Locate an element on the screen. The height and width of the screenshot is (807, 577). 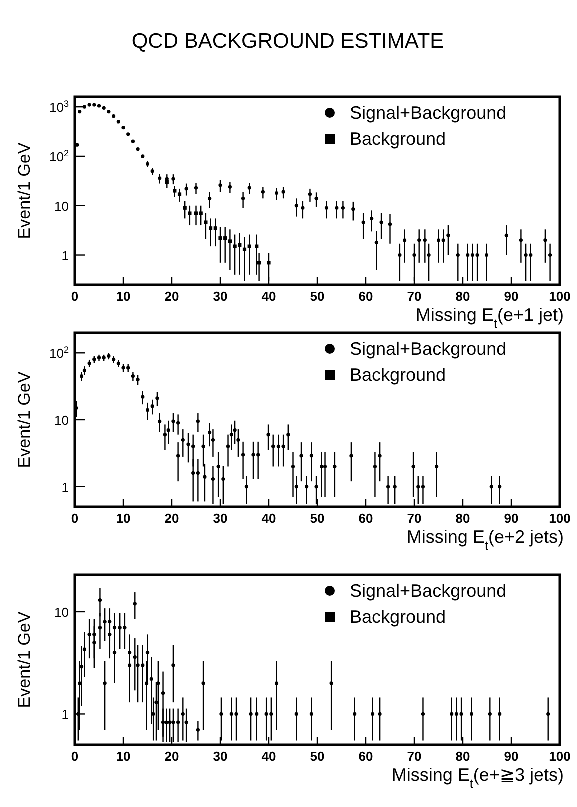
x-axis-title: Missing E$_{t}$(e+2 jets) is located at coordinates (485, 540).